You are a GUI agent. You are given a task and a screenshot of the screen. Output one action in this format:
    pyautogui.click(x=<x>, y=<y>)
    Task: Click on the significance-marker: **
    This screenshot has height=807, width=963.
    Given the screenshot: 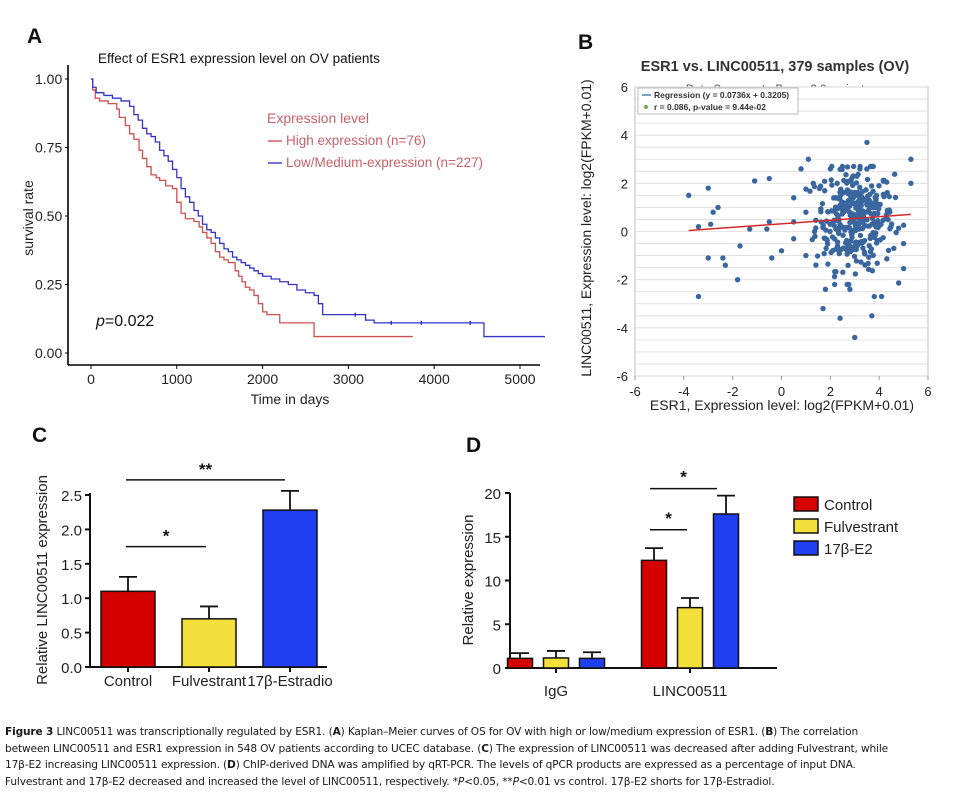 What is the action you would take?
    pyautogui.click(x=206, y=469)
    